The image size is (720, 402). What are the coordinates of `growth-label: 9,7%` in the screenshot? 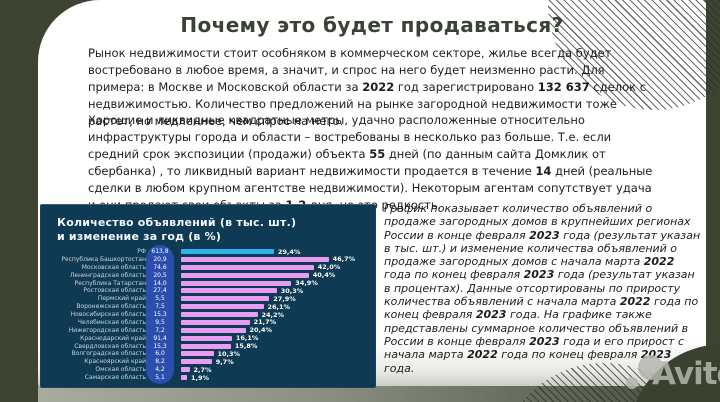 It's located at (224, 361).